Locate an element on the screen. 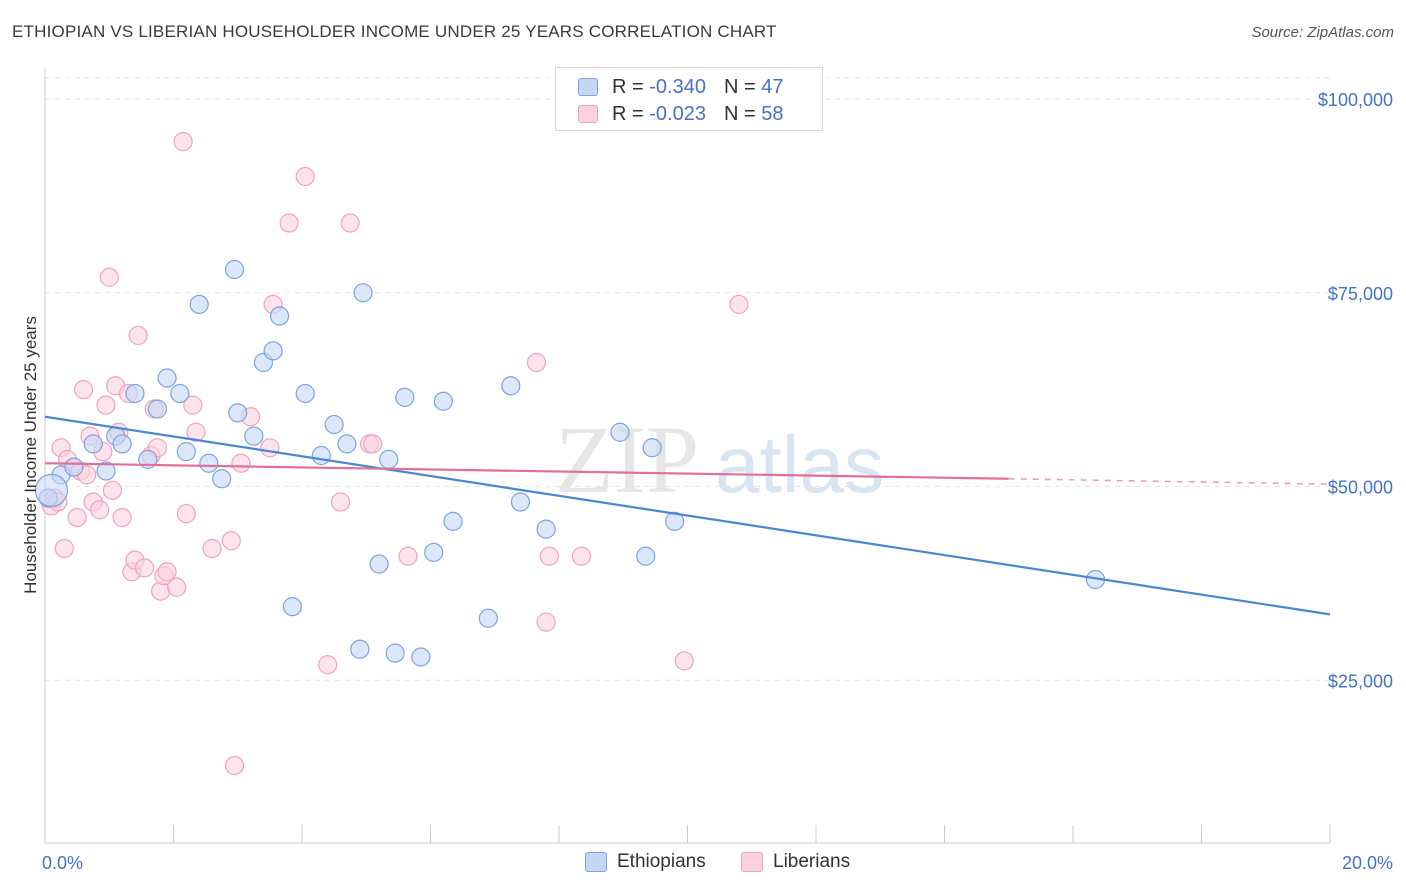 The width and height of the screenshot is (1406, 892). y-tick-label-3: $100,000 is located at coordinates (1355, 100).